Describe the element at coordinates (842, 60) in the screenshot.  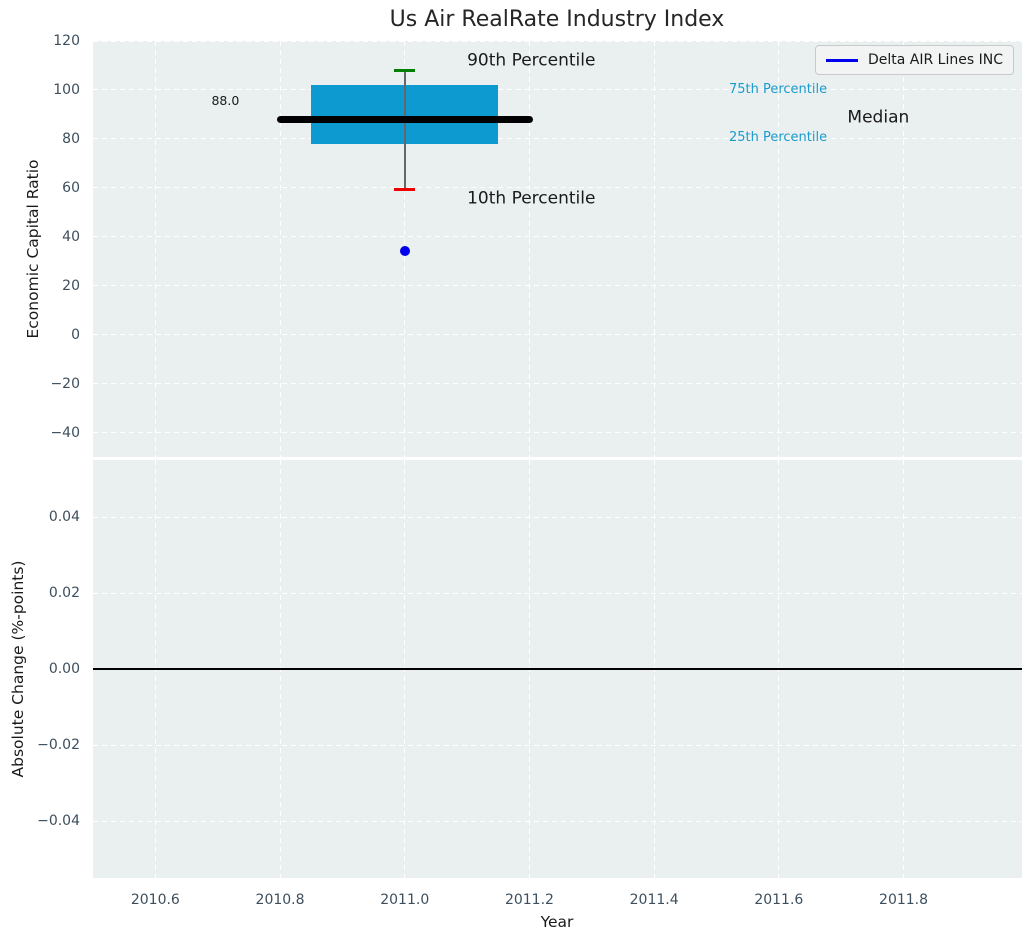
I see `legend-line-swatch` at that location.